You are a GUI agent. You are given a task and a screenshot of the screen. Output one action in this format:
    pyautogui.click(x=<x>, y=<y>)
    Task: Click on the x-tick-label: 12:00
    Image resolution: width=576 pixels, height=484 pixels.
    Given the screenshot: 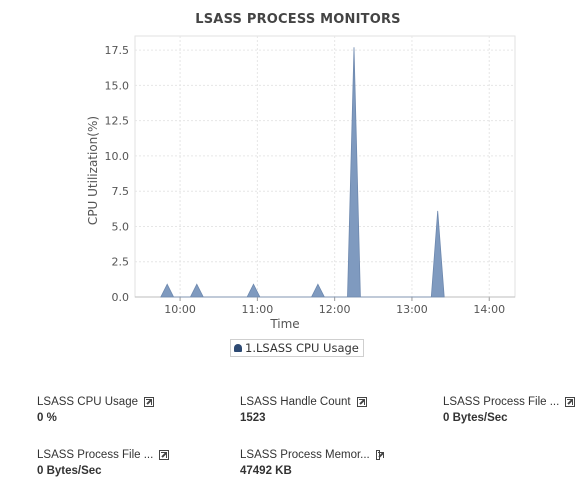 What is the action you would take?
    pyautogui.click(x=335, y=309)
    